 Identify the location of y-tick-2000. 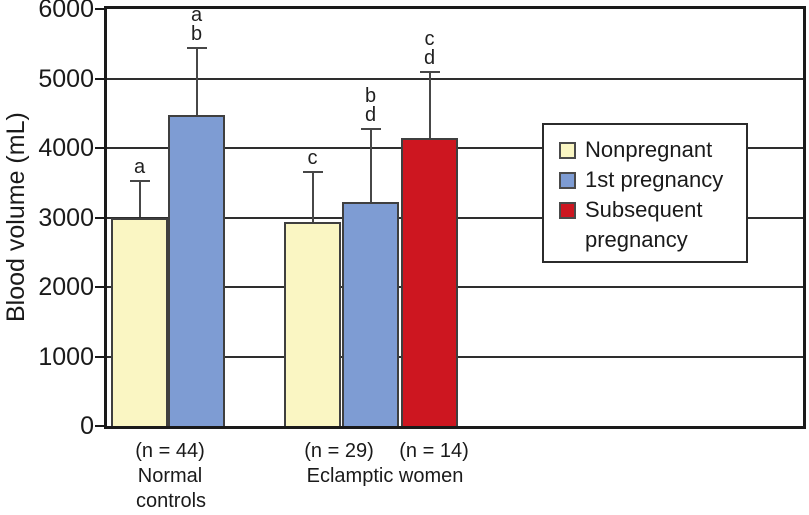
(101, 287).